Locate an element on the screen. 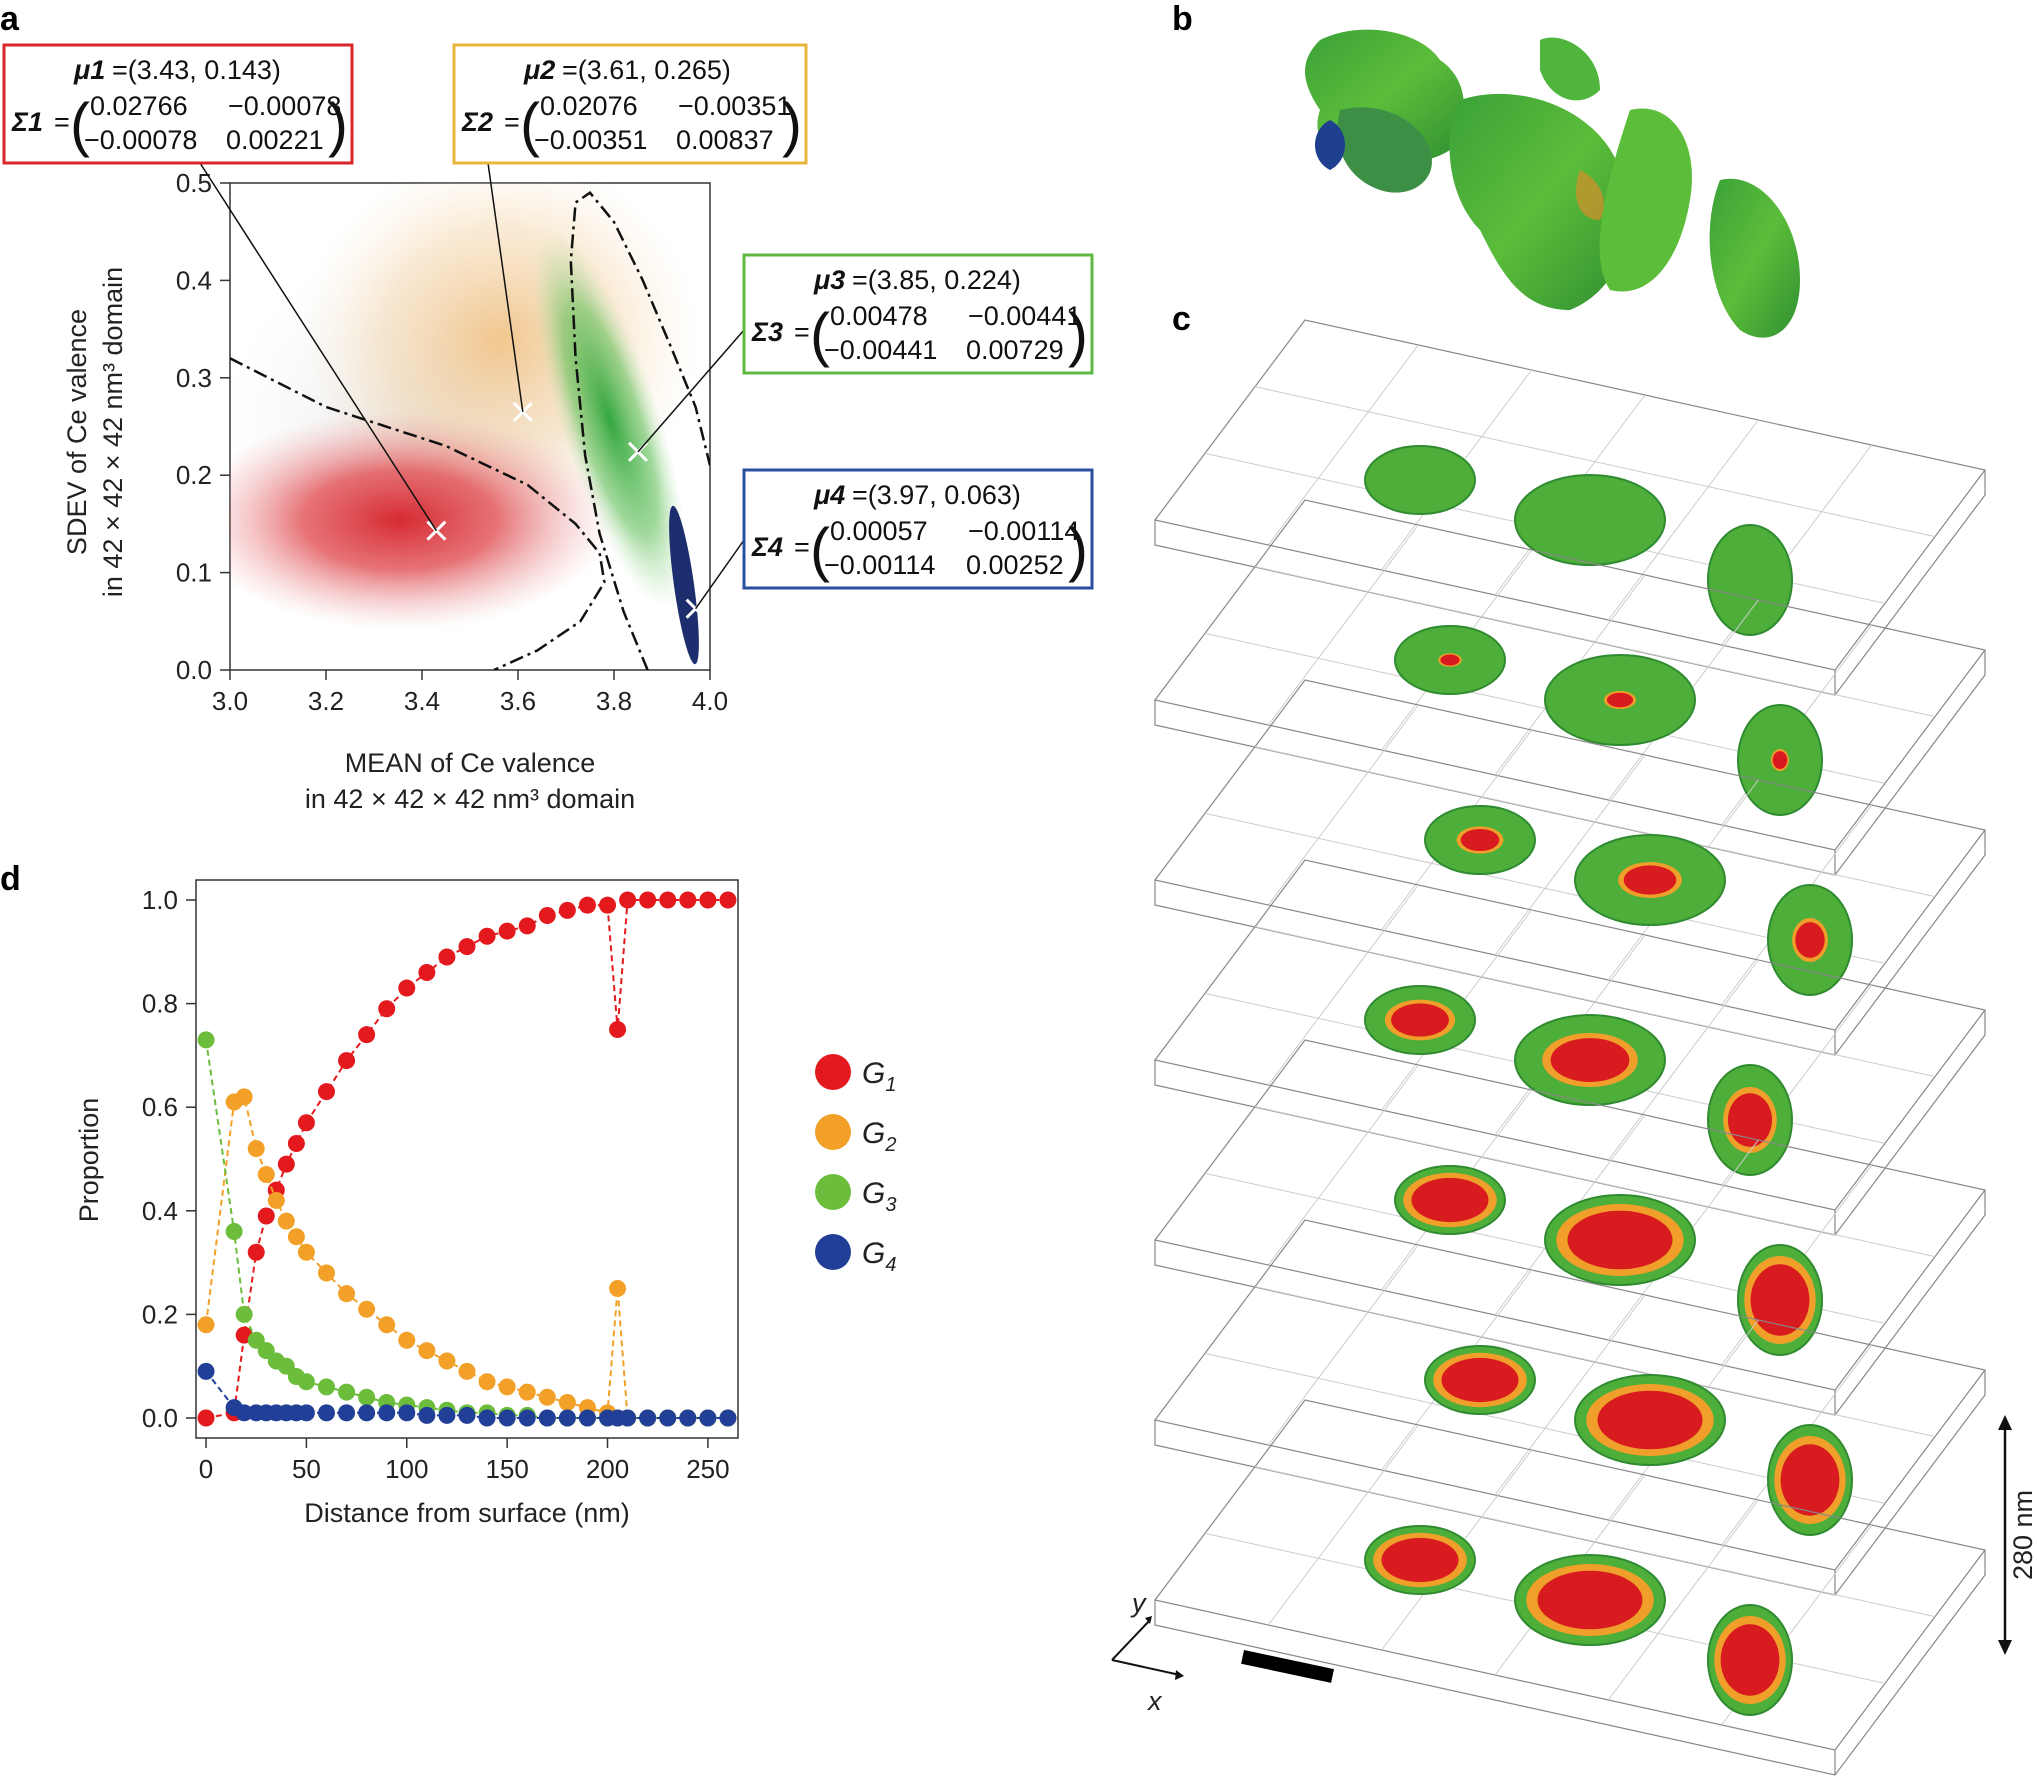  cov-22: 0.00729 is located at coordinates (1015, 350).